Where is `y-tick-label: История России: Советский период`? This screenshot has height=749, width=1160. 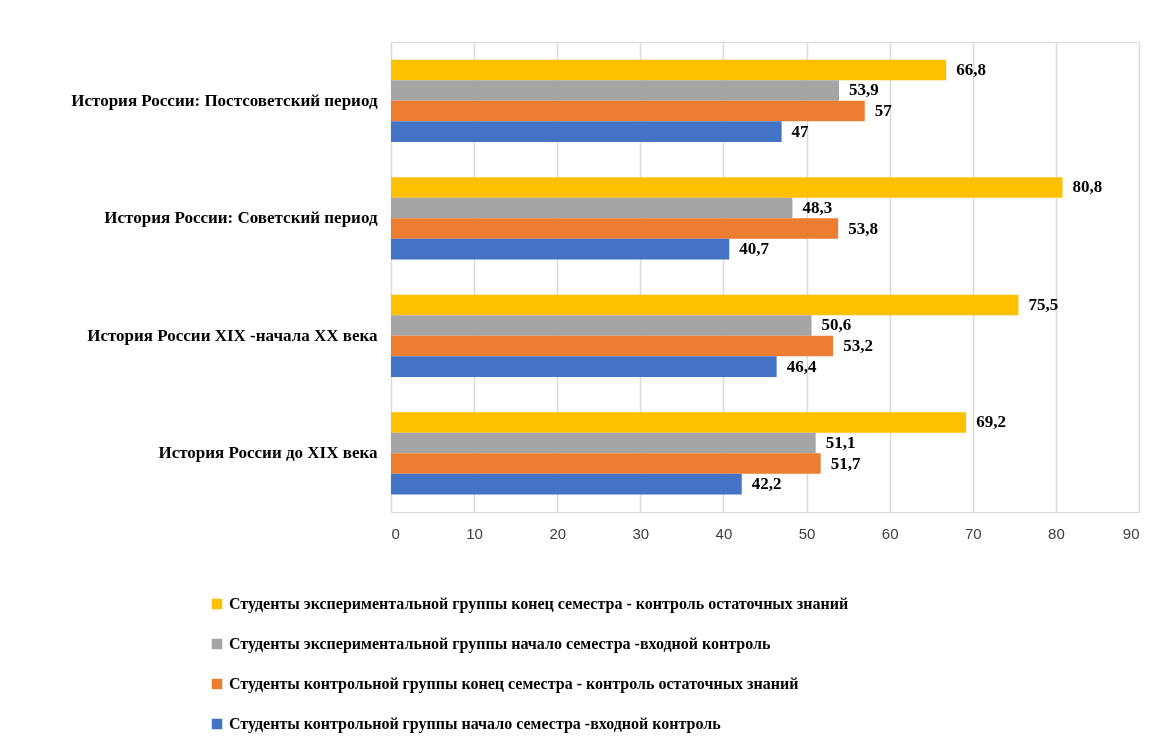
y-tick-label: История России: Советский период is located at coordinates (241, 218).